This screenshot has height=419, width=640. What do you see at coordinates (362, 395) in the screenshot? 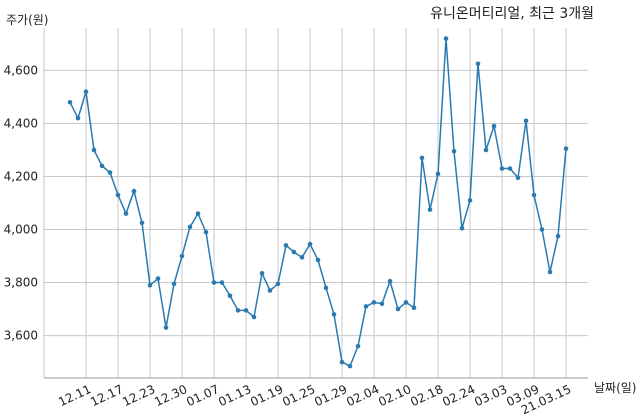
I see `x-tick-label: 02.04` at bounding box center [362, 395].